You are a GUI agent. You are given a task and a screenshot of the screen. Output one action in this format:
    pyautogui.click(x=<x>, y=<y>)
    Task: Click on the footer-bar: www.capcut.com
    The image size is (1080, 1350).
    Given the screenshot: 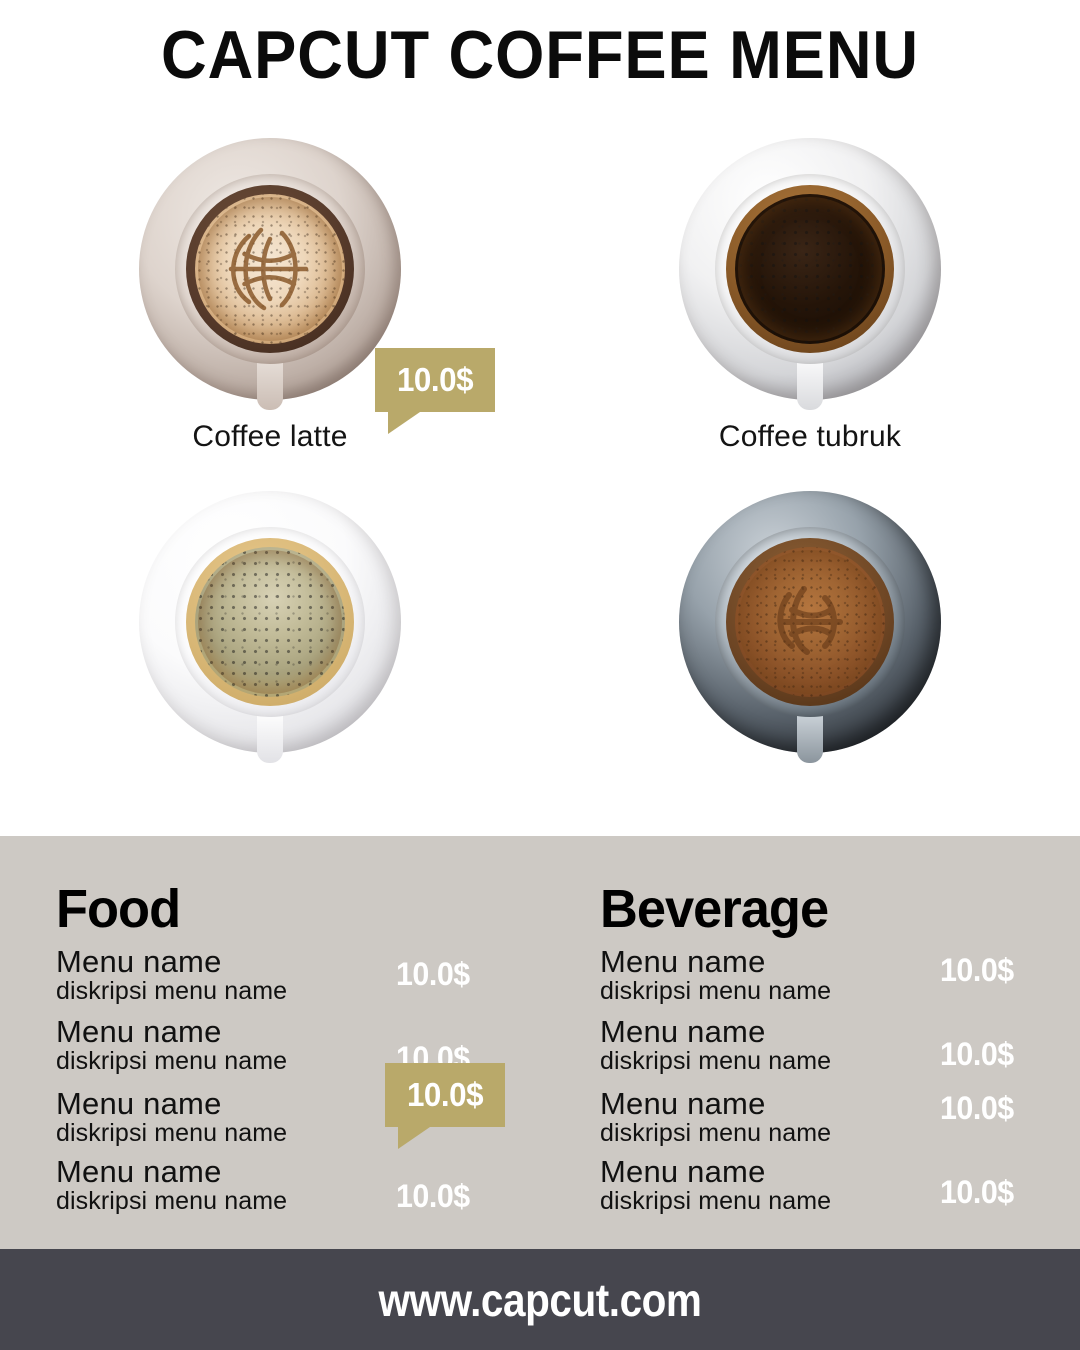 What is the action you would take?
    pyautogui.click(x=540, y=1299)
    